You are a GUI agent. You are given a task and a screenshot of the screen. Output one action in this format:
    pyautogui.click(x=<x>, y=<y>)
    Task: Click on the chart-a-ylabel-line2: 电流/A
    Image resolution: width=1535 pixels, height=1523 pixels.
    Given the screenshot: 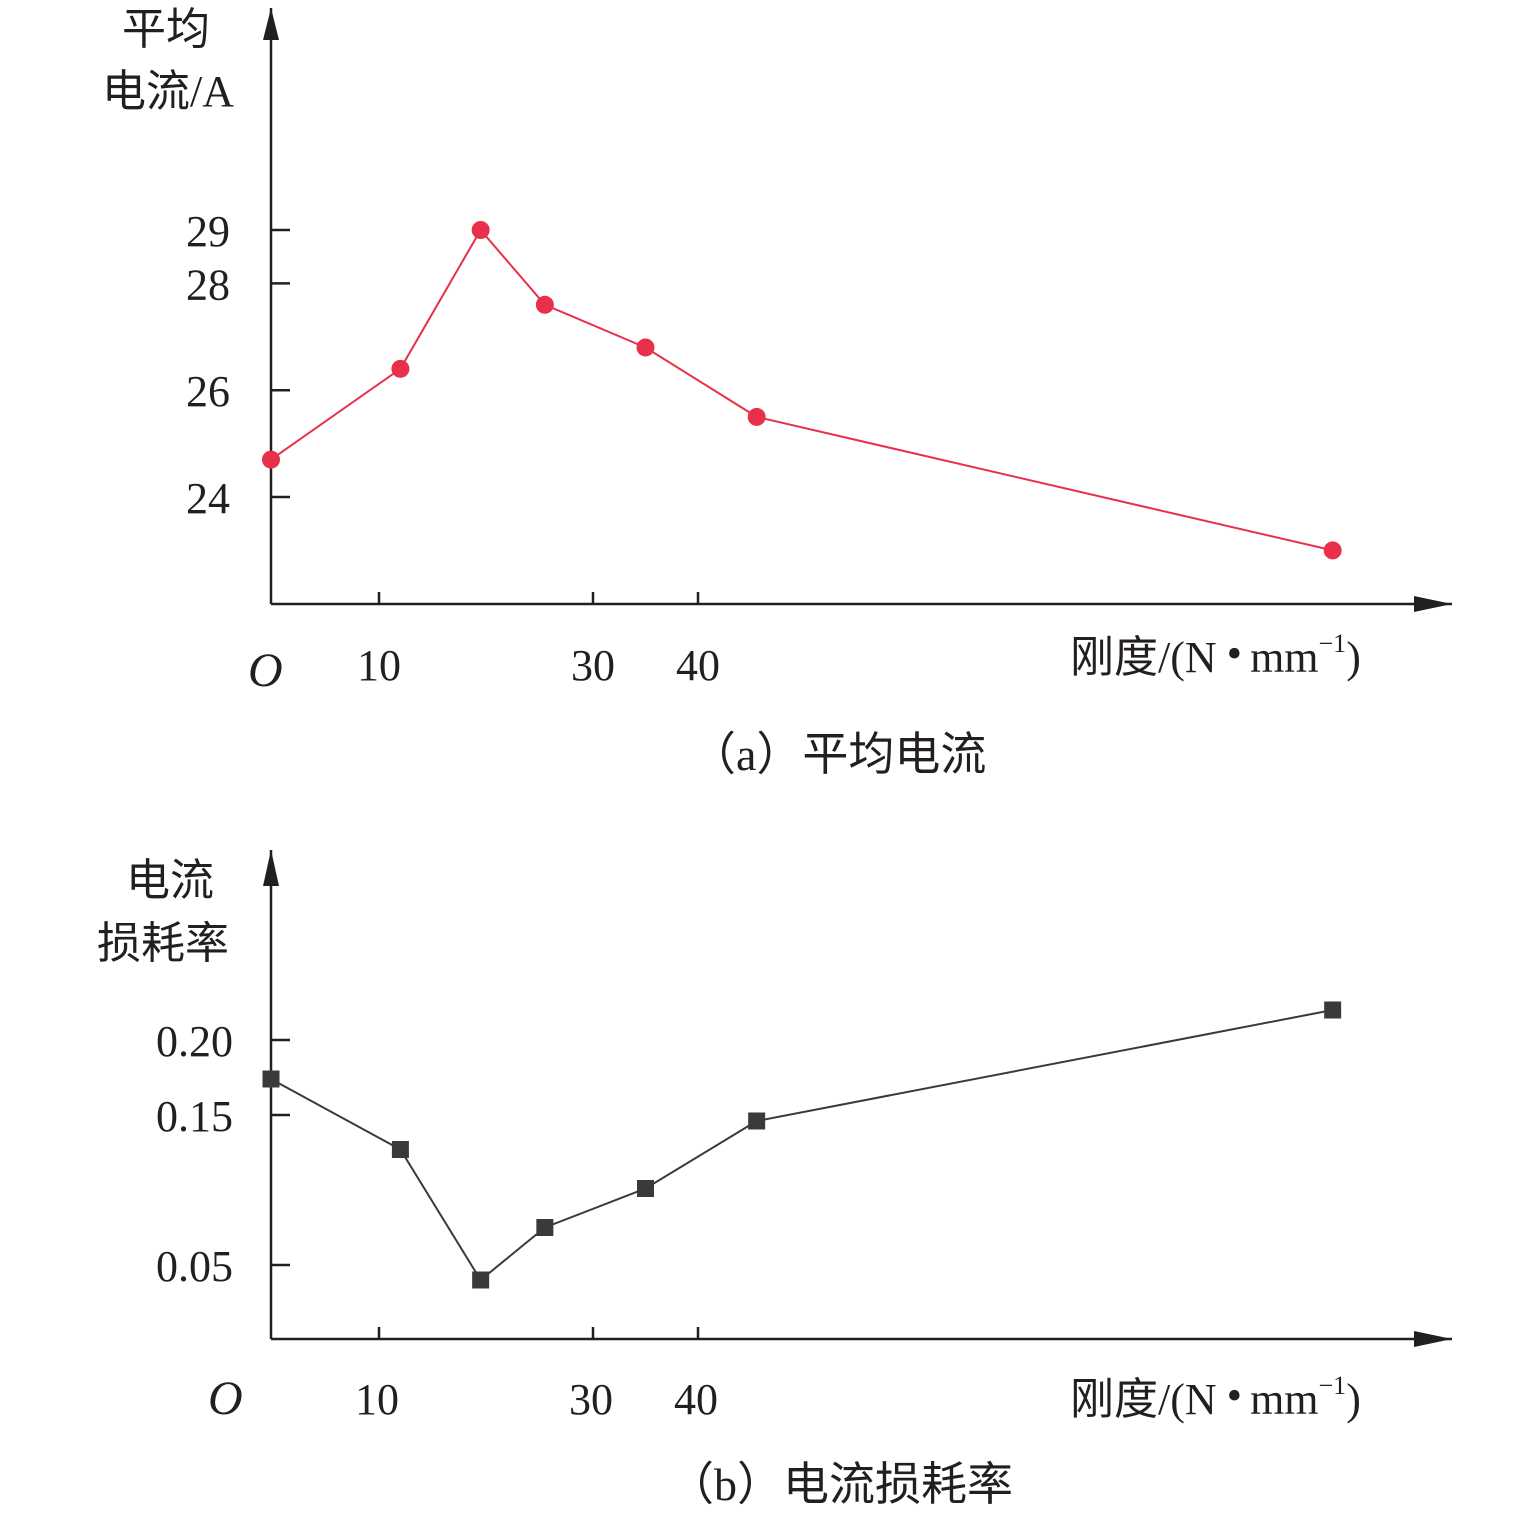 What is the action you would take?
    pyautogui.click(x=168, y=91)
    